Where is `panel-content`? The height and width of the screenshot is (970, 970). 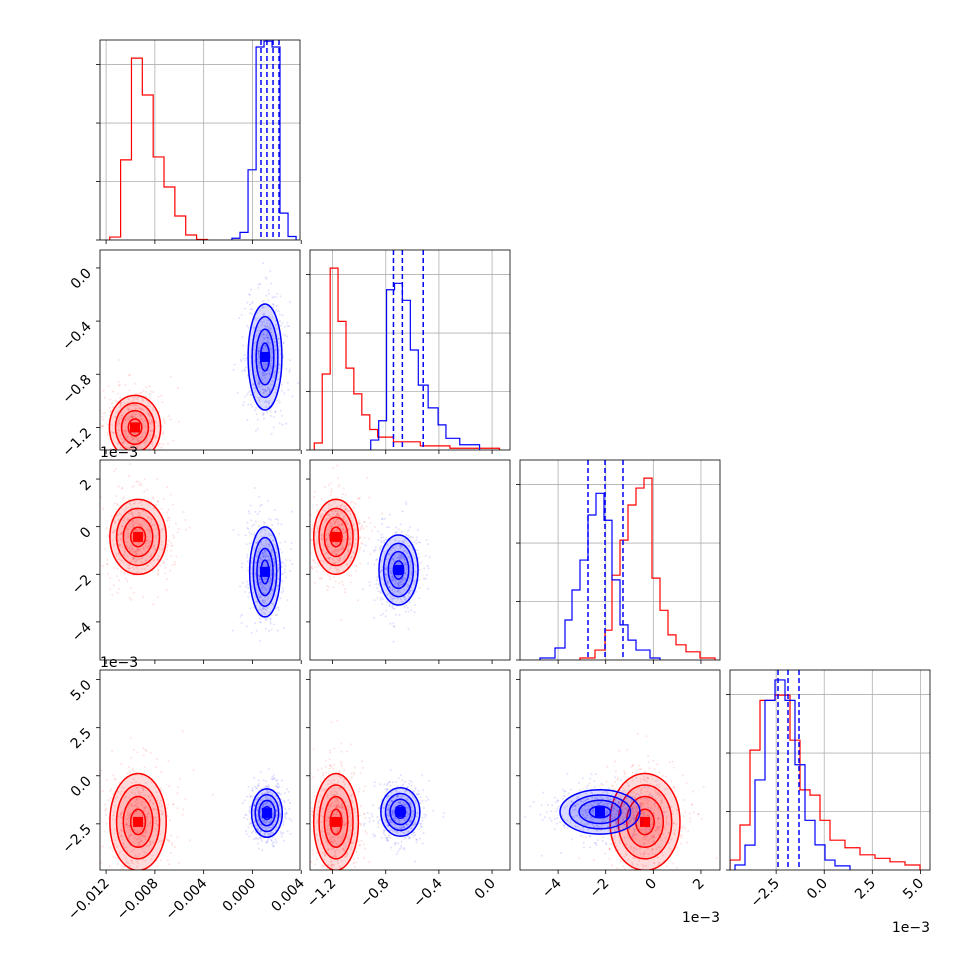 panel-content is located at coordinates (375, 794).